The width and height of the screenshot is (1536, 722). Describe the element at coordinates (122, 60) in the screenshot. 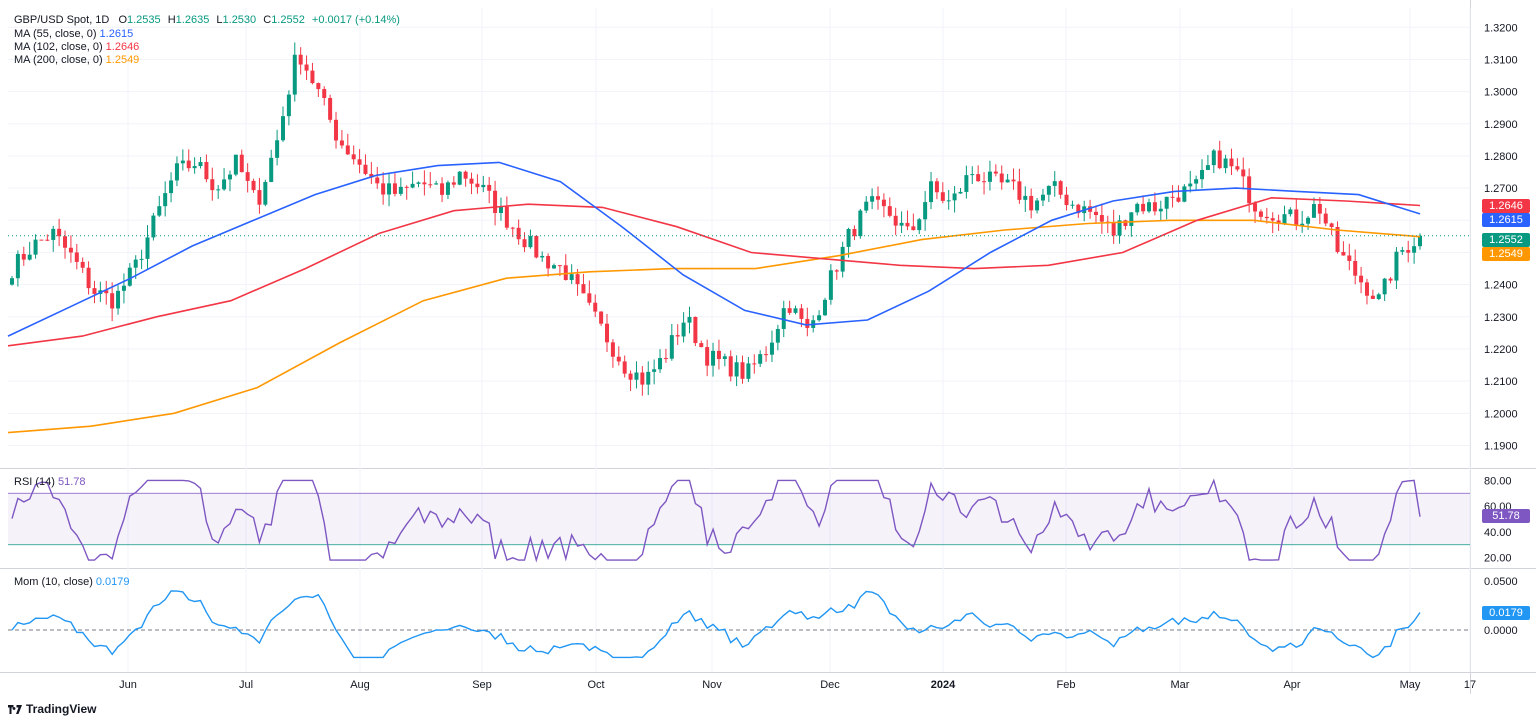

I see `ma200-value: 1.2549` at that location.